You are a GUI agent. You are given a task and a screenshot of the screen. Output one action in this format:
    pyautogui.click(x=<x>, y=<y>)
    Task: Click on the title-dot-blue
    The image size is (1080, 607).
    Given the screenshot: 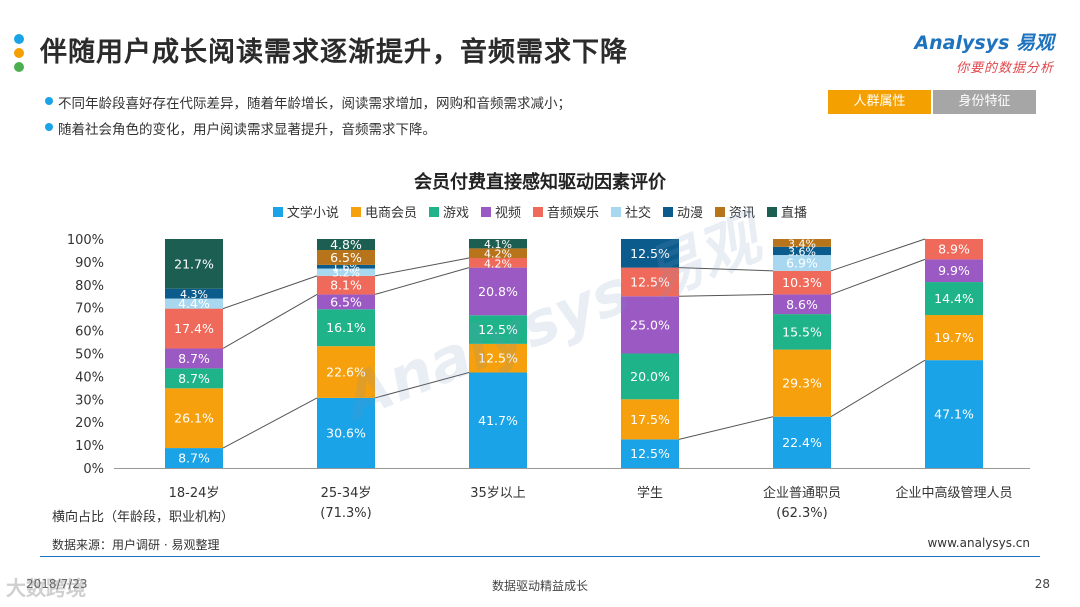 What is the action you would take?
    pyautogui.click(x=19, y=39)
    